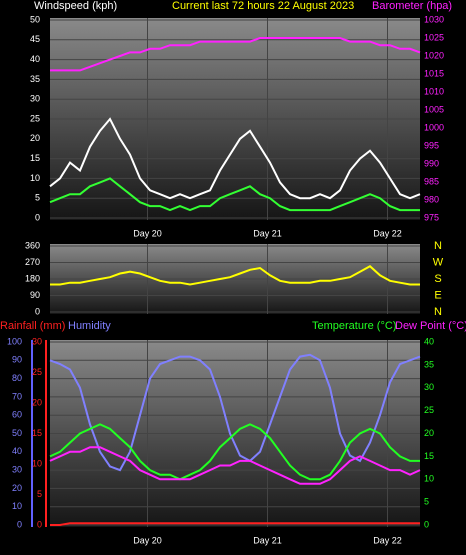  I want to click on y2-tick-label: 1030, so click(434, 19).